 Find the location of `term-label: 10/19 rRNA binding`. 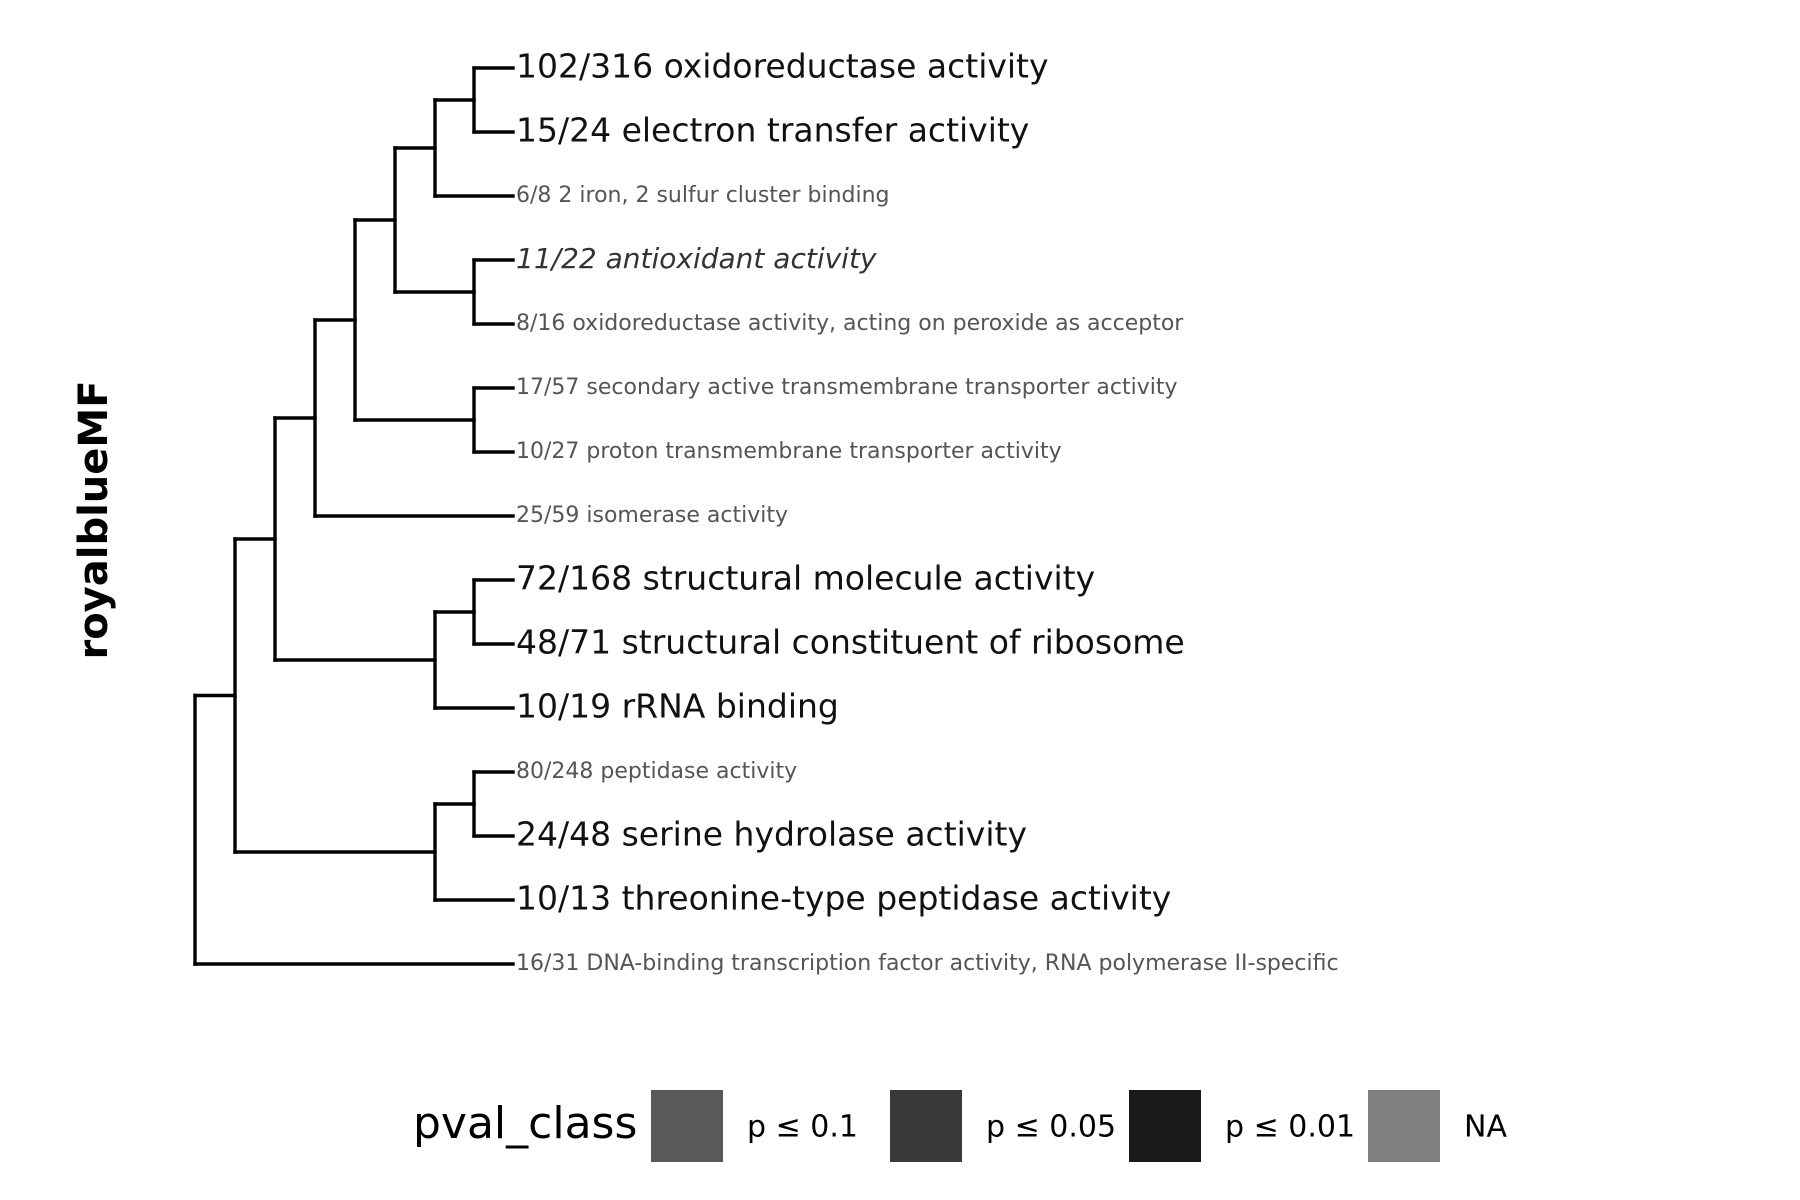

term-label: 10/19 rRNA binding is located at coordinates (677, 706).